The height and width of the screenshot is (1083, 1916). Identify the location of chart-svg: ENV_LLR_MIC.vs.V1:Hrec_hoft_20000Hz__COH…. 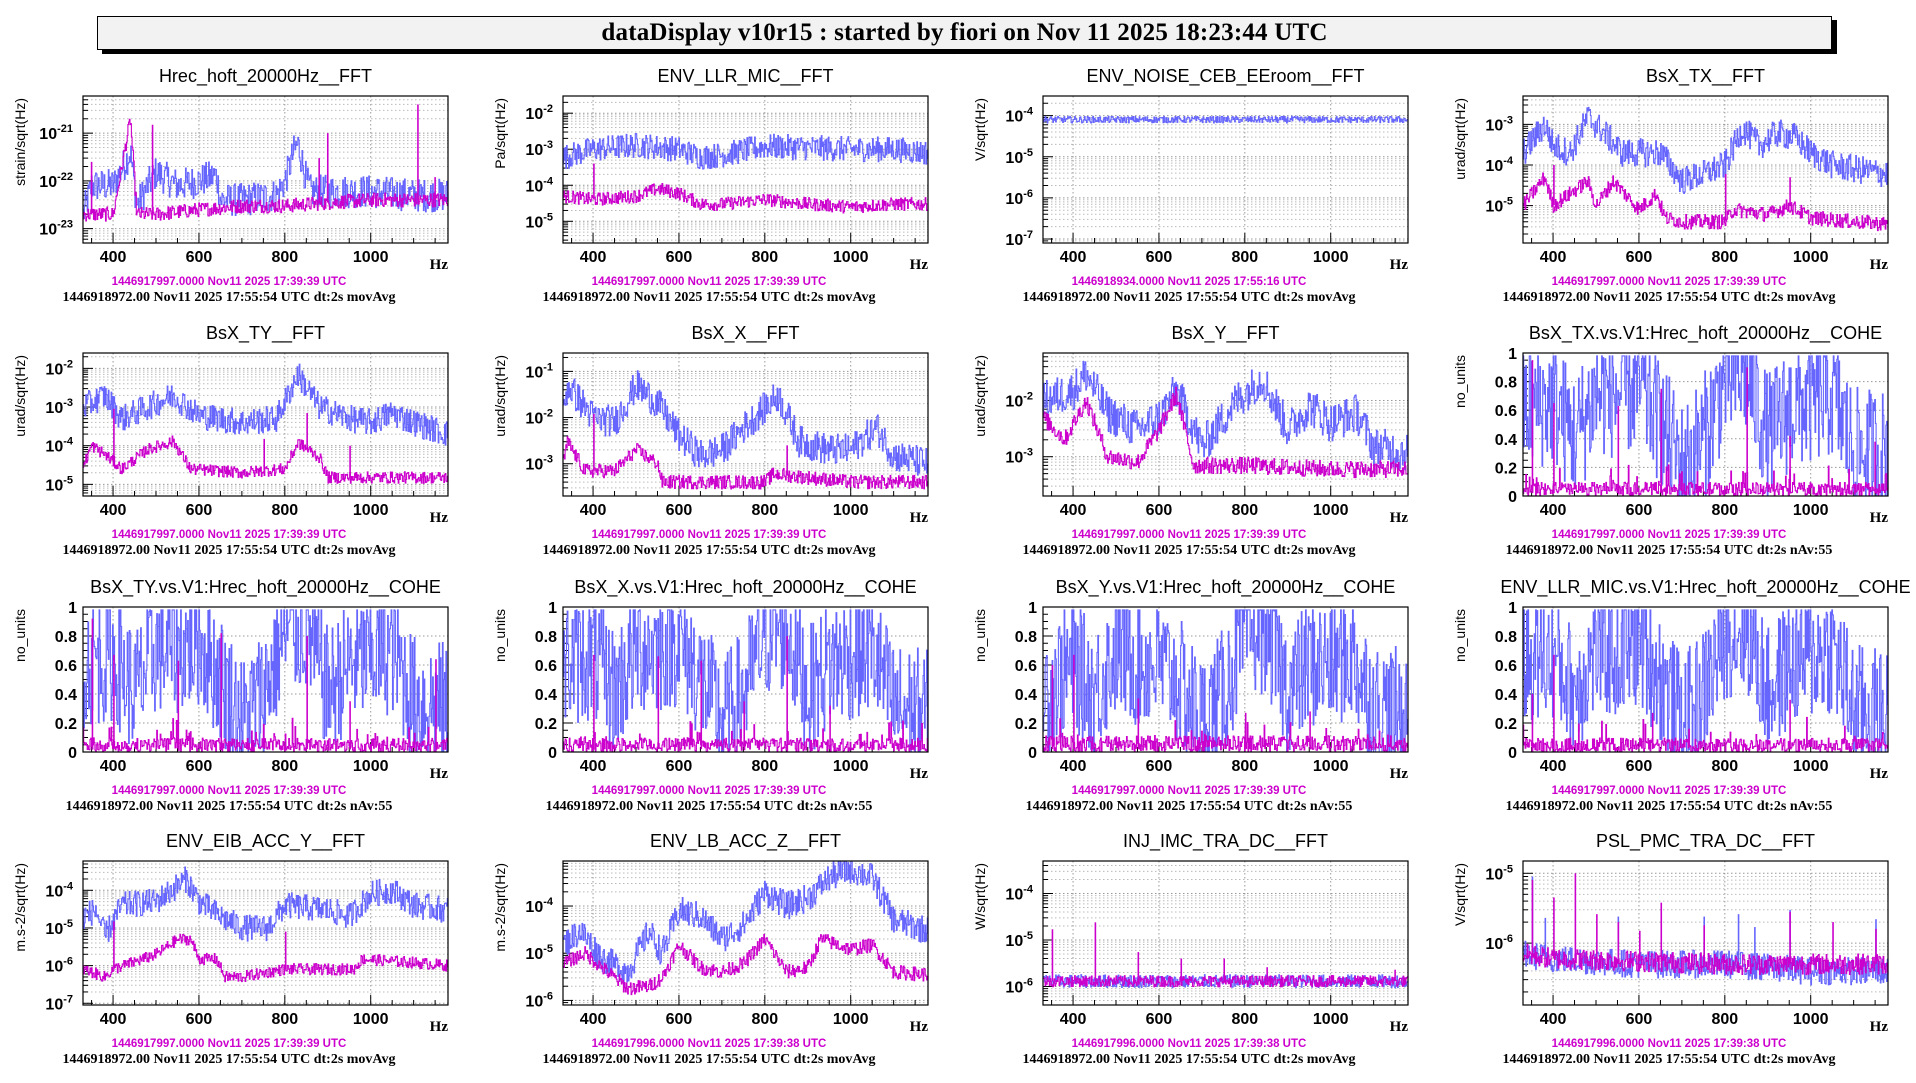
(1681, 695).